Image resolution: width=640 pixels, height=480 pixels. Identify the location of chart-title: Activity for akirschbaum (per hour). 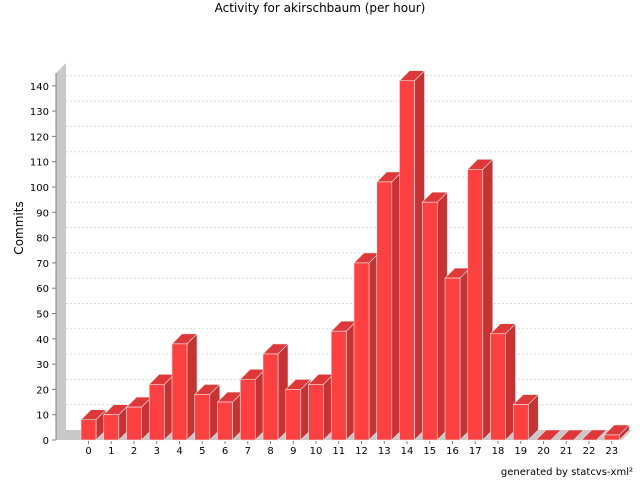
(320, 8).